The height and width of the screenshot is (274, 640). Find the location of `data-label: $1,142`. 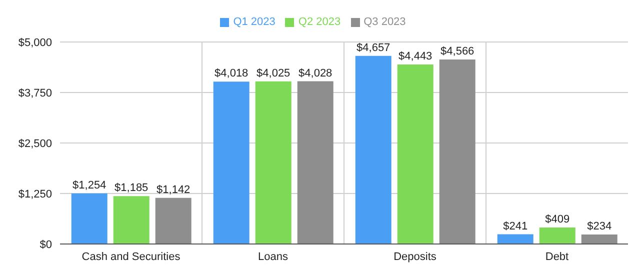

data-label: $1,142 is located at coordinates (173, 190).